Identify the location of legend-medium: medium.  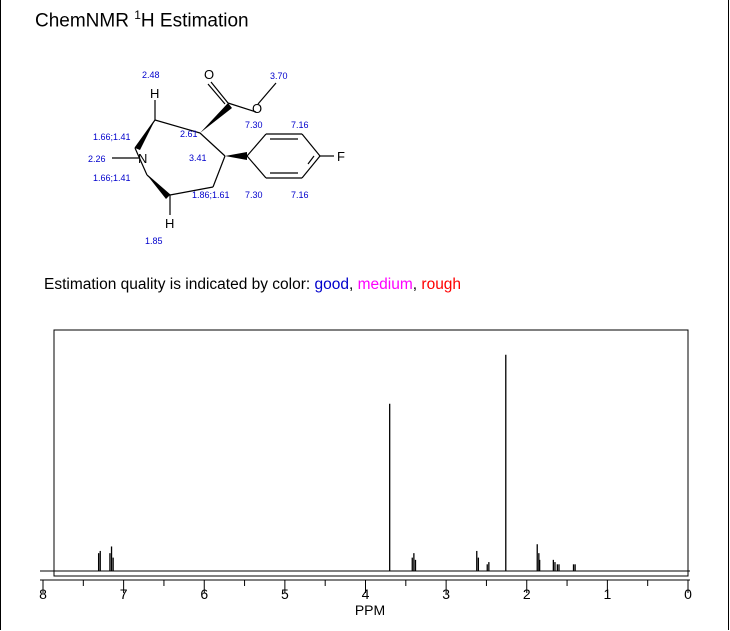
(385, 284).